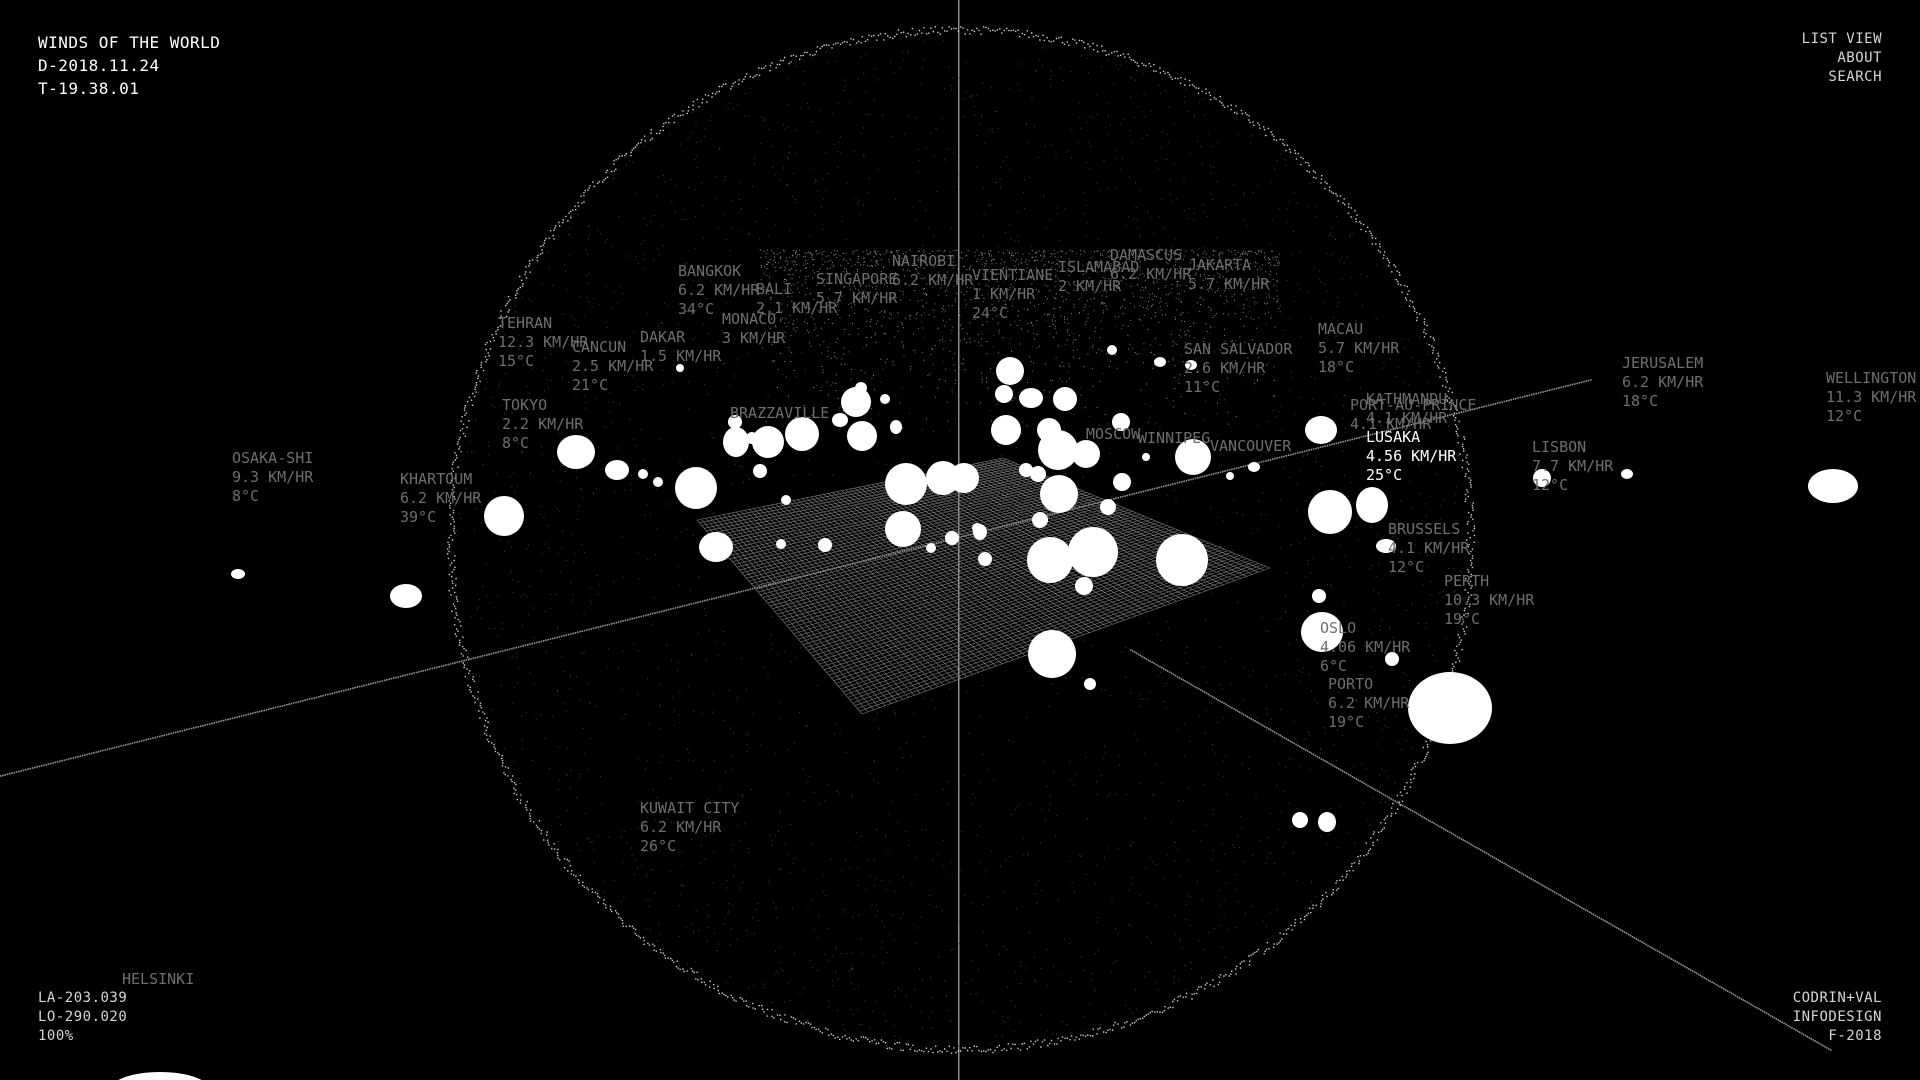 The height and width of the screenshot is (1080, 1920). What do you see at coordinates (1841, 39) in the screenshot?
I see `list-view-link: LIST VIEW` at bounding box center [1841, 39].